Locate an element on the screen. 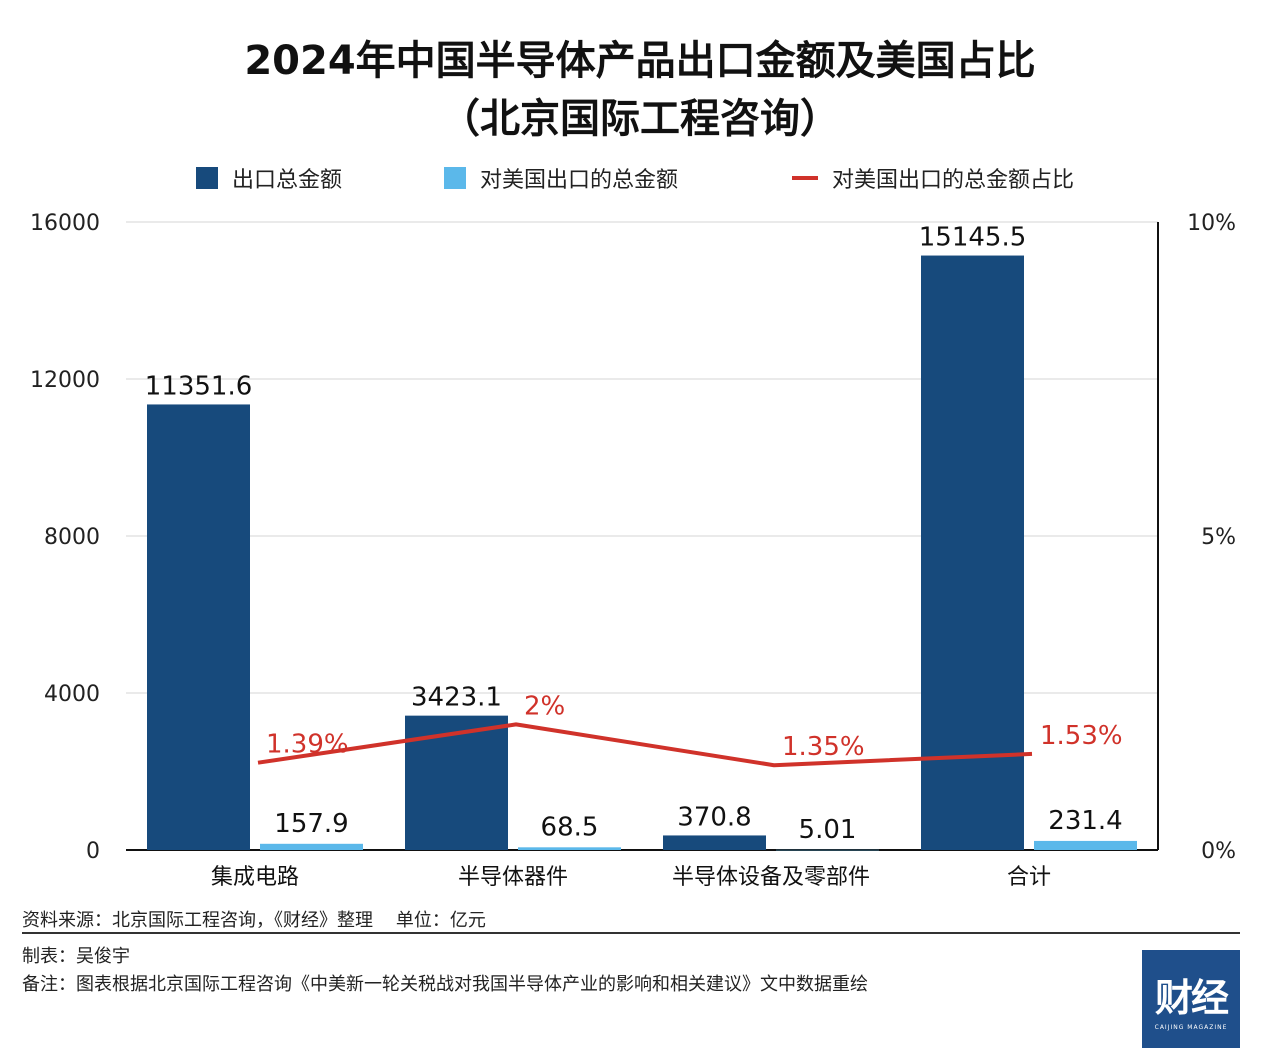  legend: 出口总金额 对美国出口的总金额 对美国出口的总金额占比 is located at coordinates (640, 178).